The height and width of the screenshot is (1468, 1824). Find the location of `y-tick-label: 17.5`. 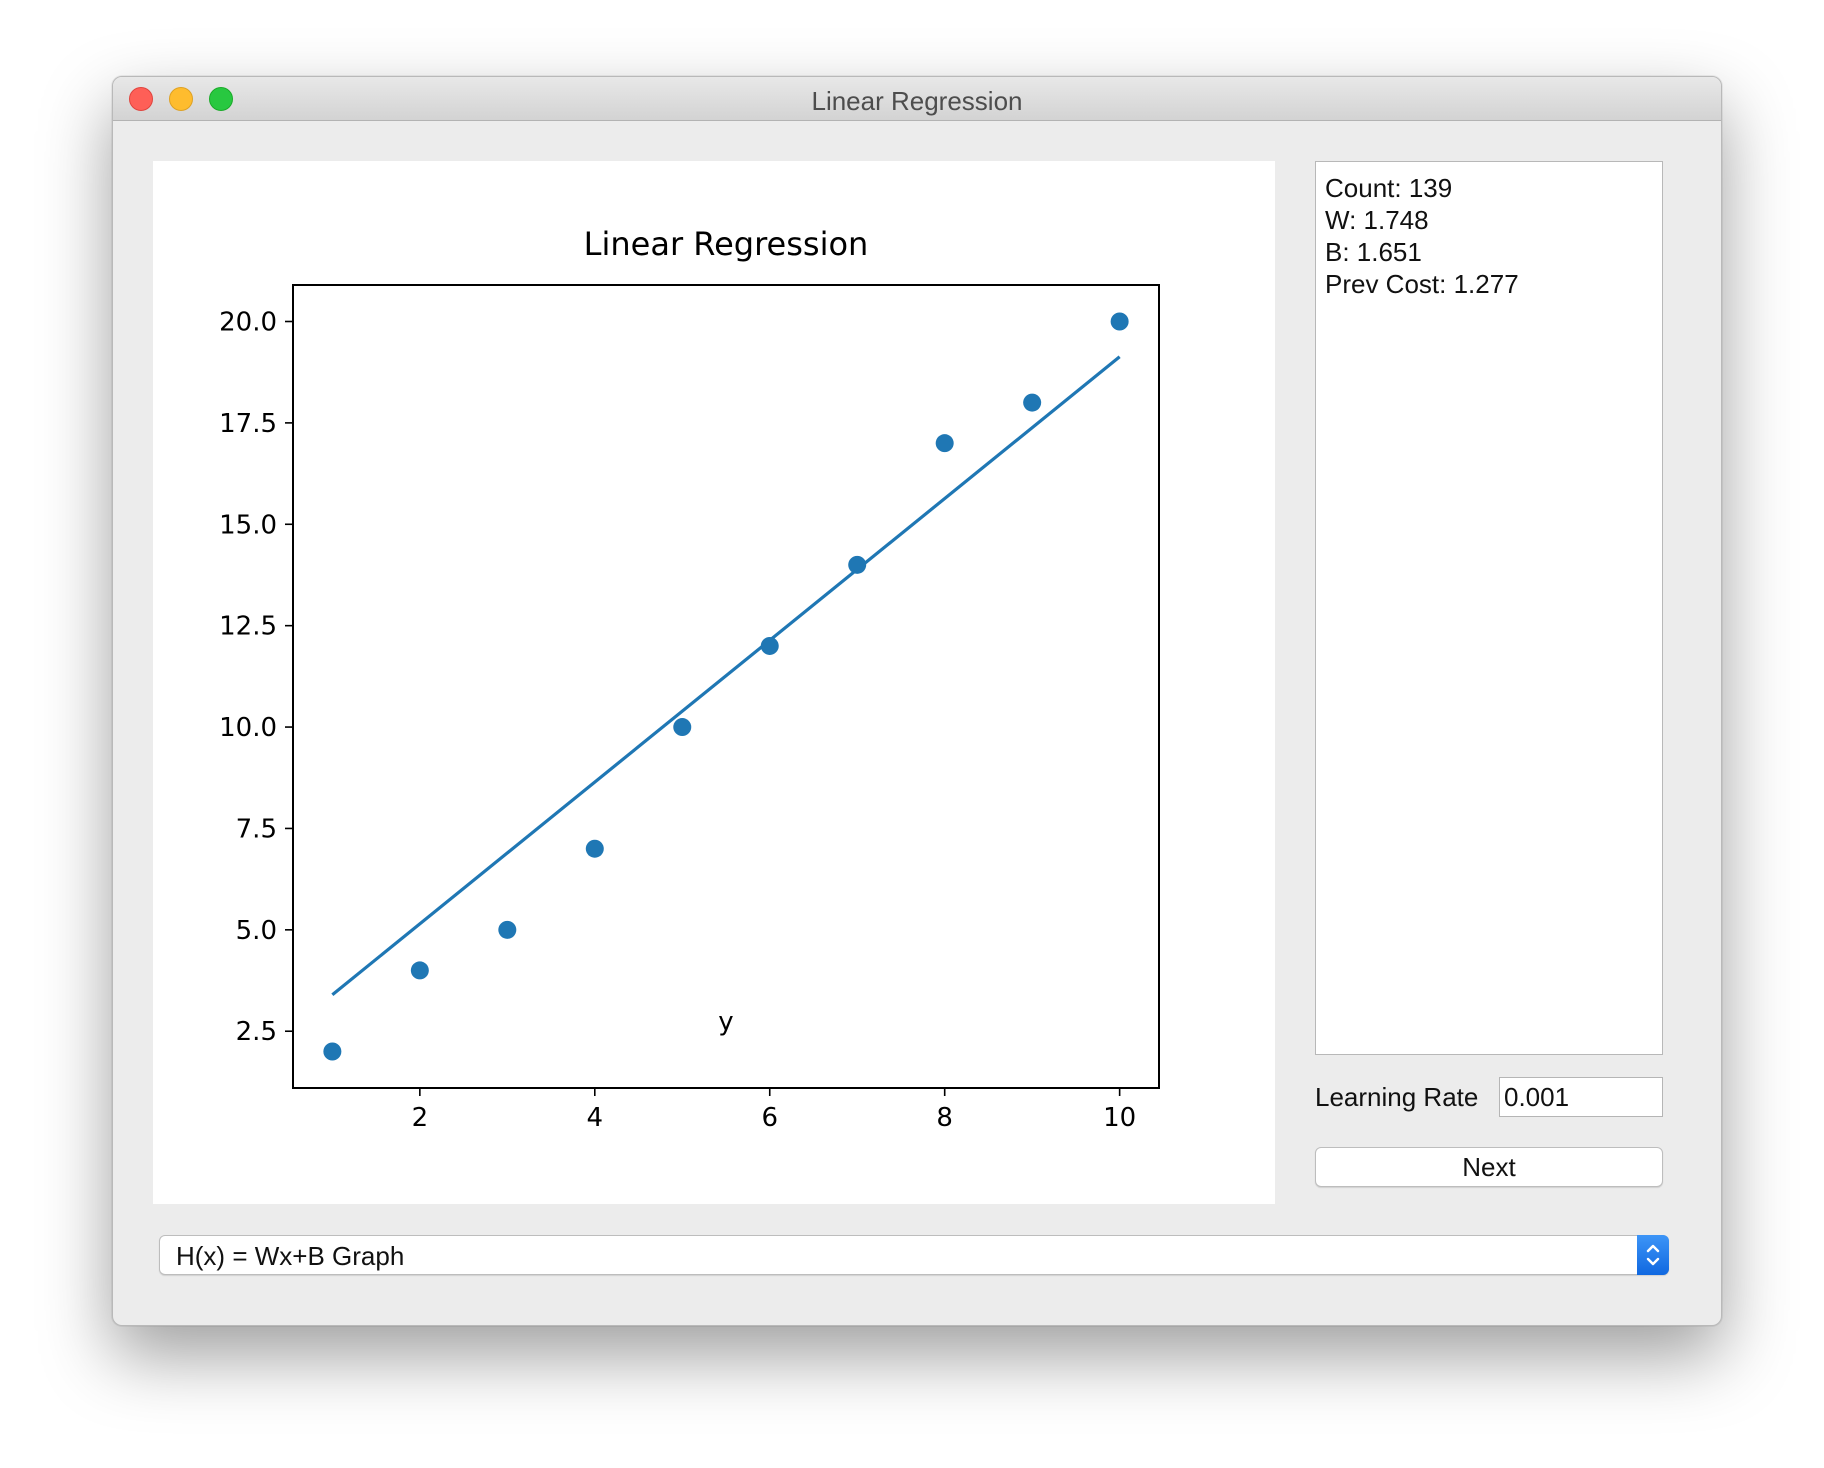

y-tick-label: 17.5 is located at coordinates (248, 424).